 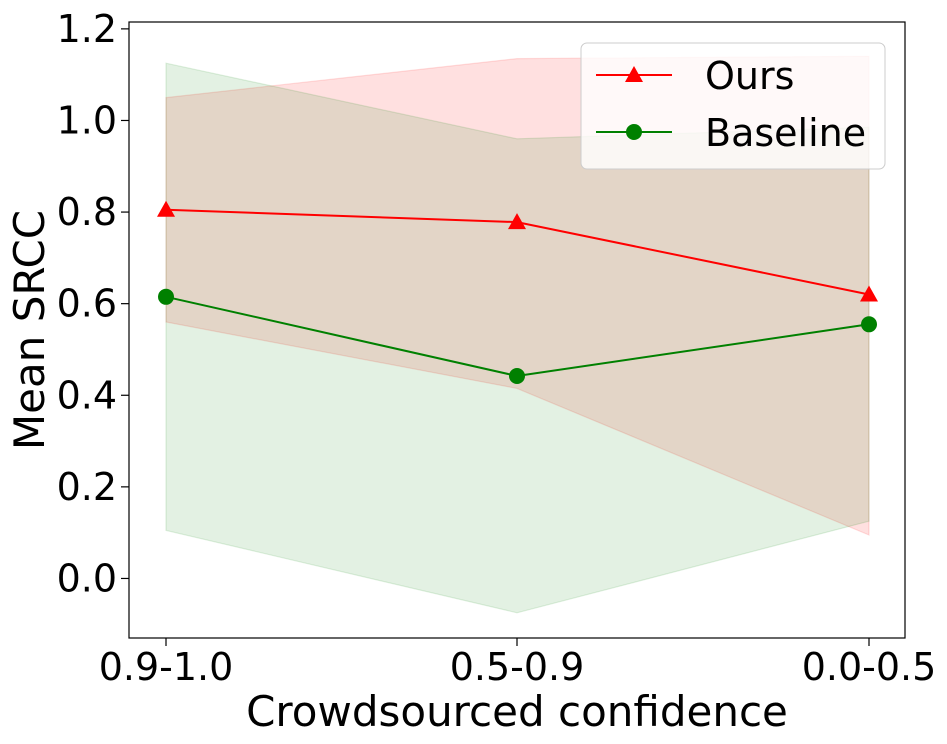 I want to click on y-tick-label: 1.2, so click(x=87, y=29).